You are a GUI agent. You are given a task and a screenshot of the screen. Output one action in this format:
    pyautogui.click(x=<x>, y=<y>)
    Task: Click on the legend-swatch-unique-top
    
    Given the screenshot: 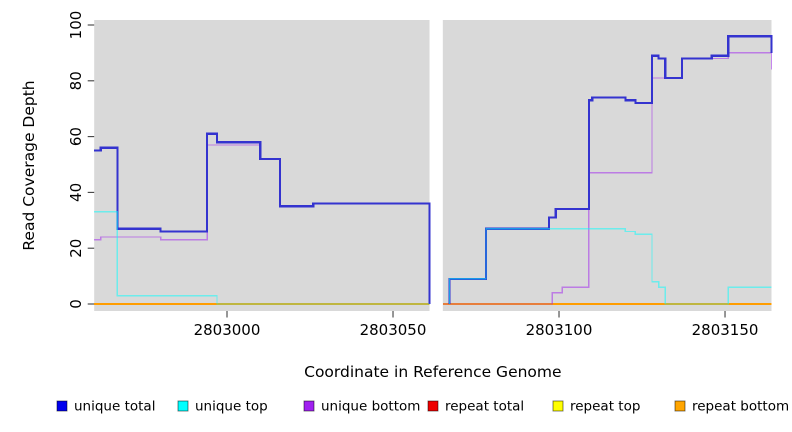 What is the action you would take?
    pyautogui.click(x=183, y=406)
    